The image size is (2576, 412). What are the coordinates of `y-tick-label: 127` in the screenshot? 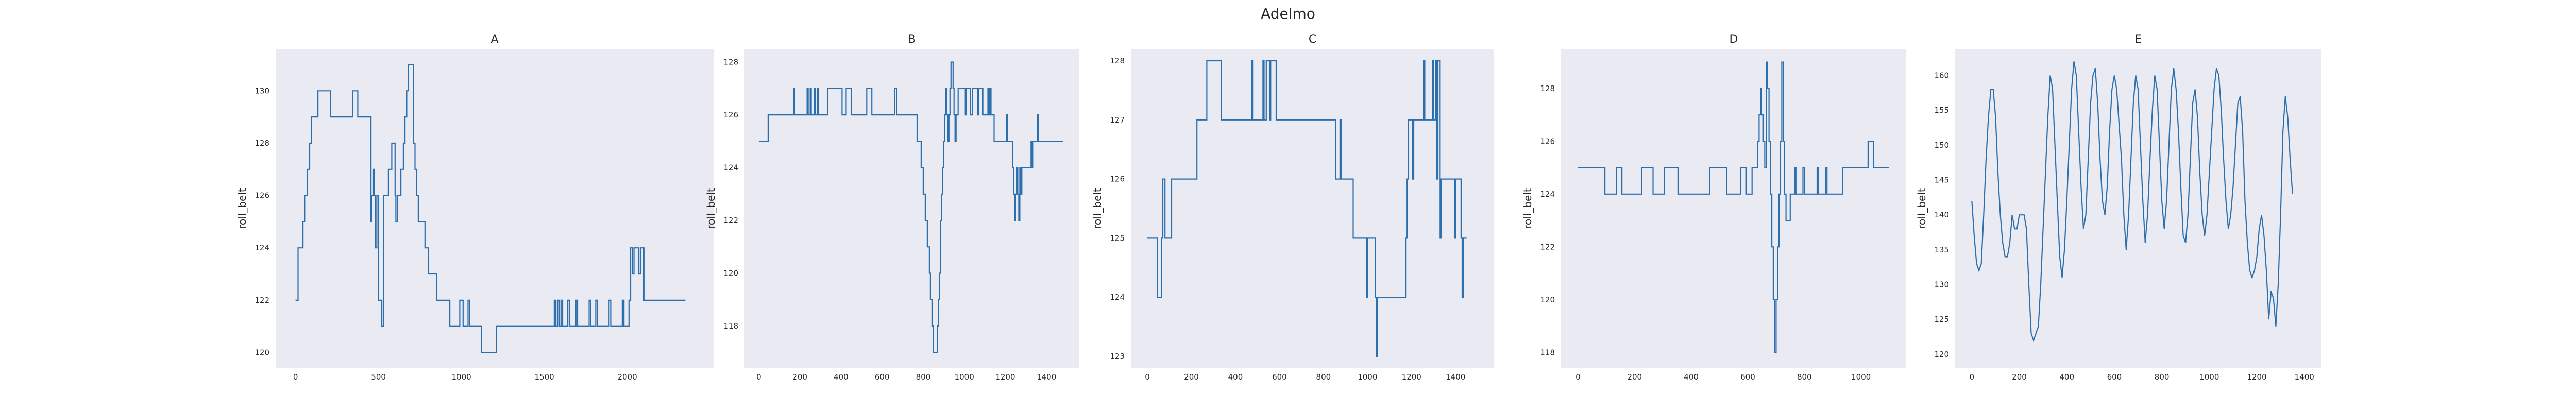 It's located at (1117, 120).